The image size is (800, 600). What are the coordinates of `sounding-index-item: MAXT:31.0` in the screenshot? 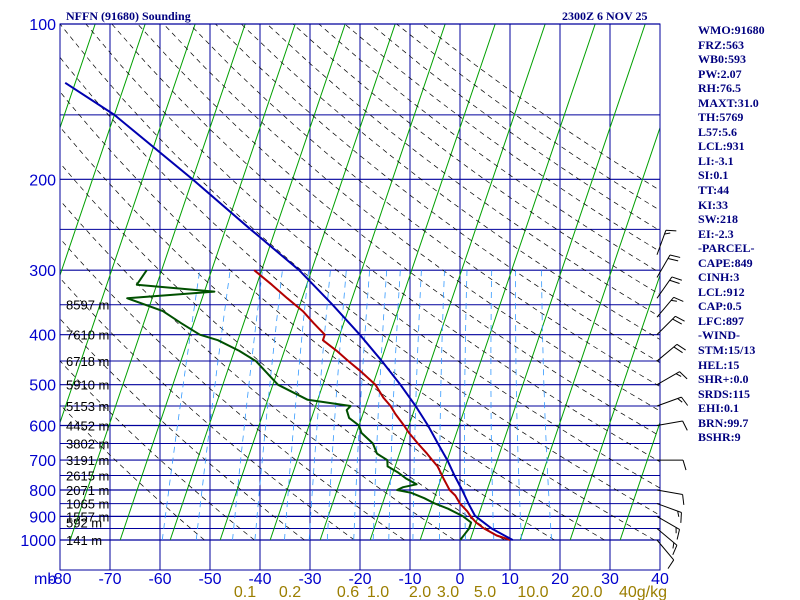 It's located at (728, 102).